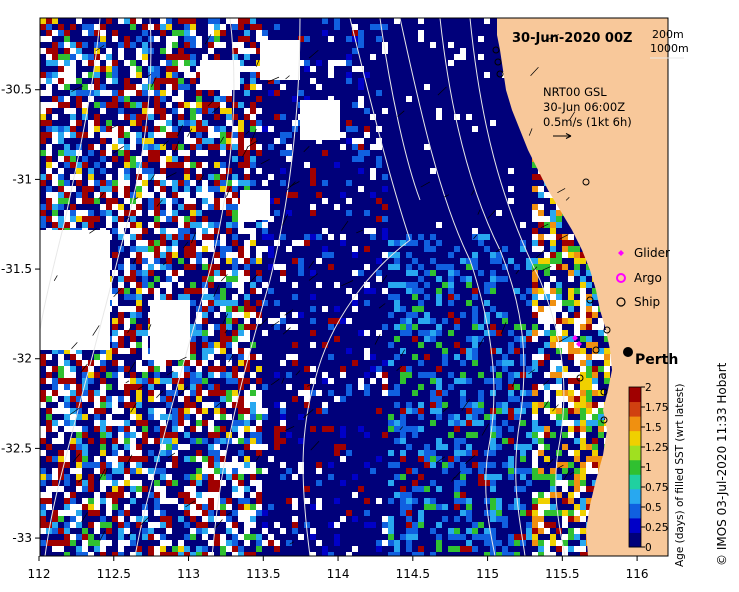 This screenshot has width=739, height=592. Describe the element at coordinates (413, 574) in the screenshot. I see `x-tick-label: 114.5` at that location.